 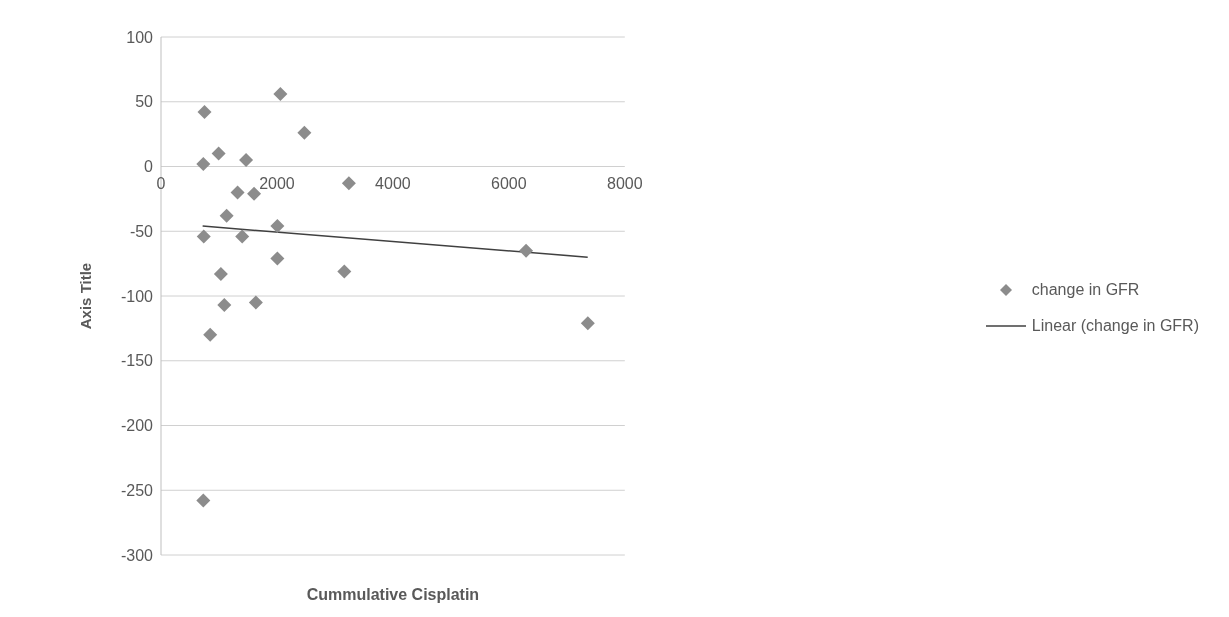 I want to click on y-tick-label: 100, so click(x=140, y=37).